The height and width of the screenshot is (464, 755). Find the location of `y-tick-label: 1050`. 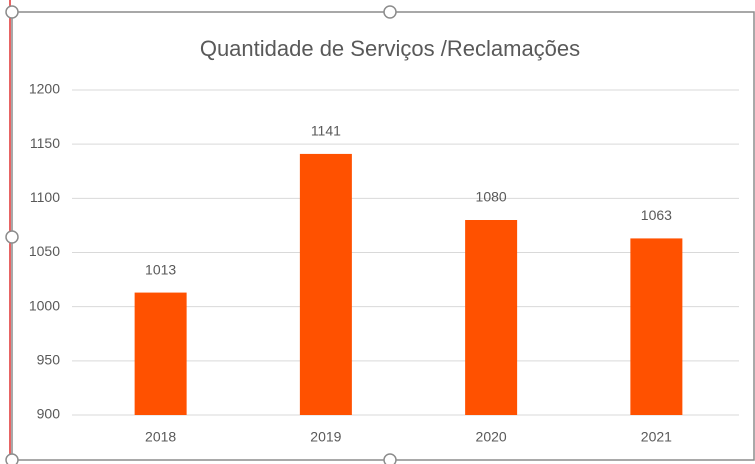

y-tick-label: 1050 is located at coordinates (44, 251).